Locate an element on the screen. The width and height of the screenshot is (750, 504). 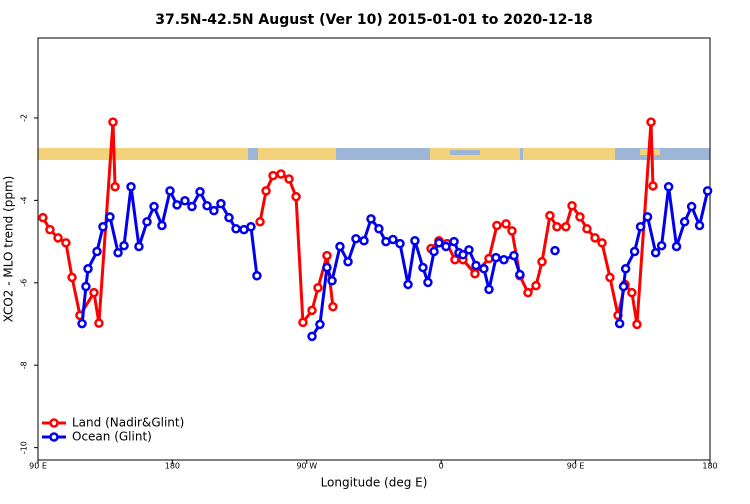
y-tick-label: -8 is located at coordinates (24, 365).